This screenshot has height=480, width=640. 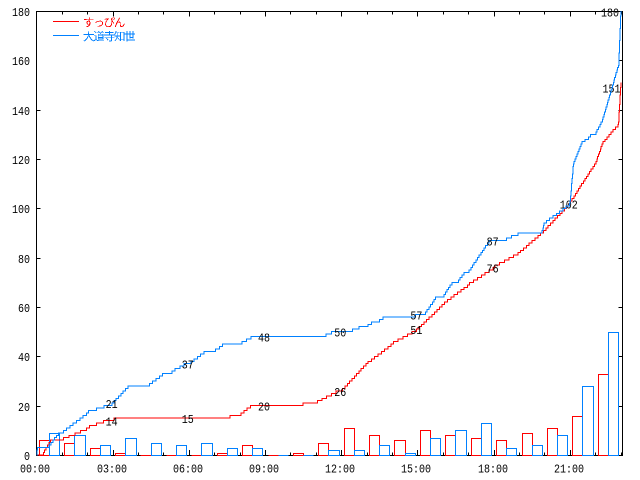 What do you see at coordinates (21, 62) in the screenshot?
I see `svg-text: 160` at bounding box center [21, 62].